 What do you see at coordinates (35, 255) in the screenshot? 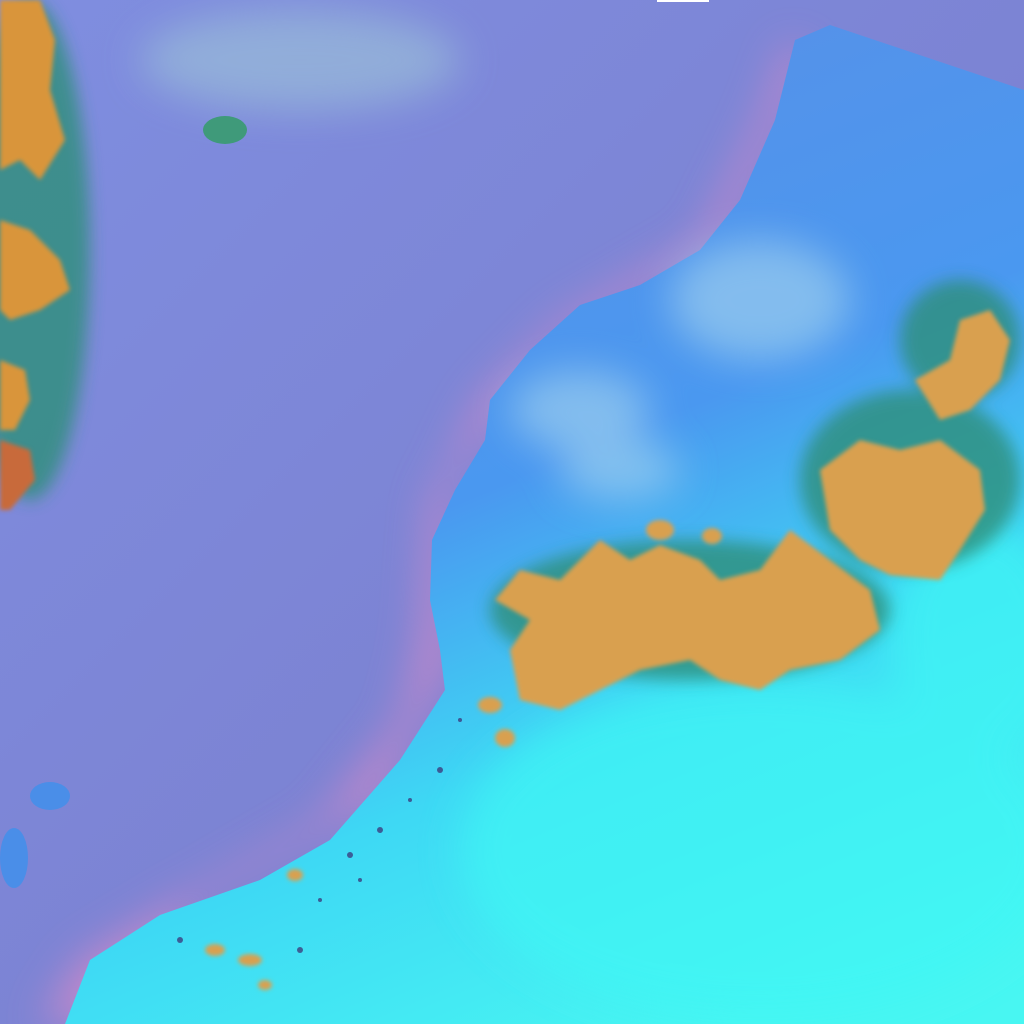
I see `clouds-left-edge` at bounding box center [35, 255].